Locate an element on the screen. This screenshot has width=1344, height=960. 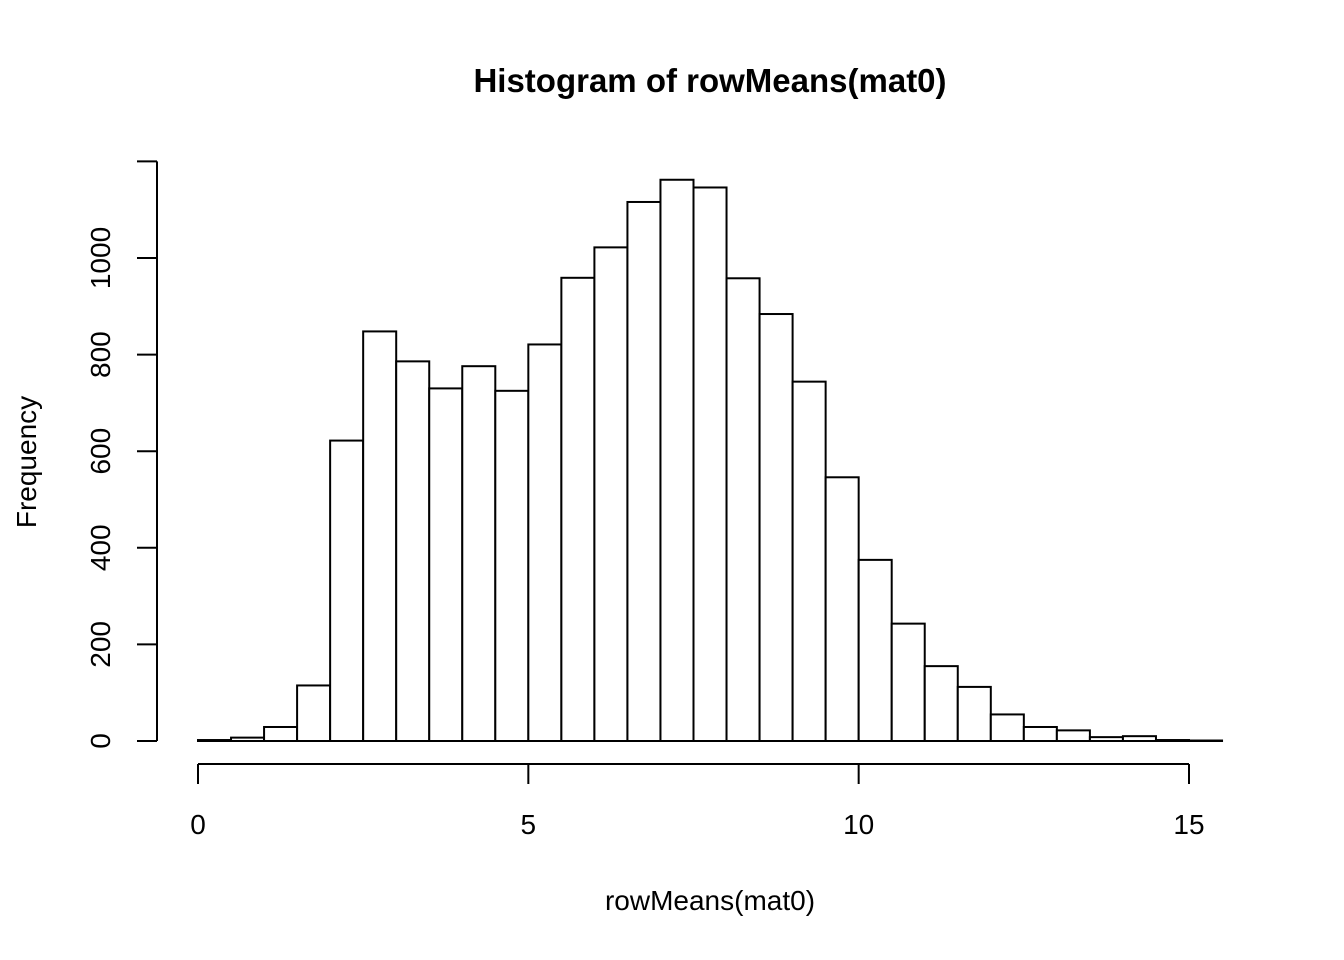
chart-title: Histogram of rowMeans(mat0) is located at coordinates (709, 80).